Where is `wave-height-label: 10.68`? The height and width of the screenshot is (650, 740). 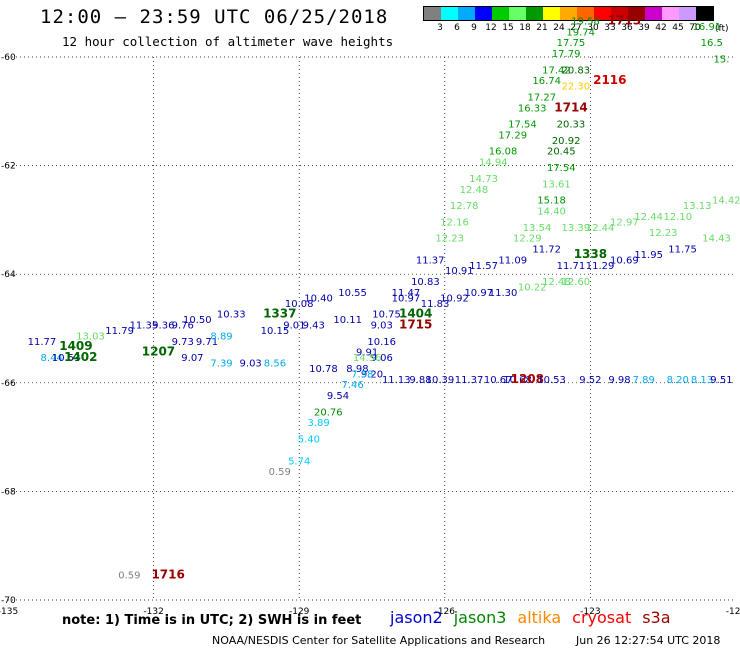 wave-height-label: 10.68 is located at coordinates (517, 380).